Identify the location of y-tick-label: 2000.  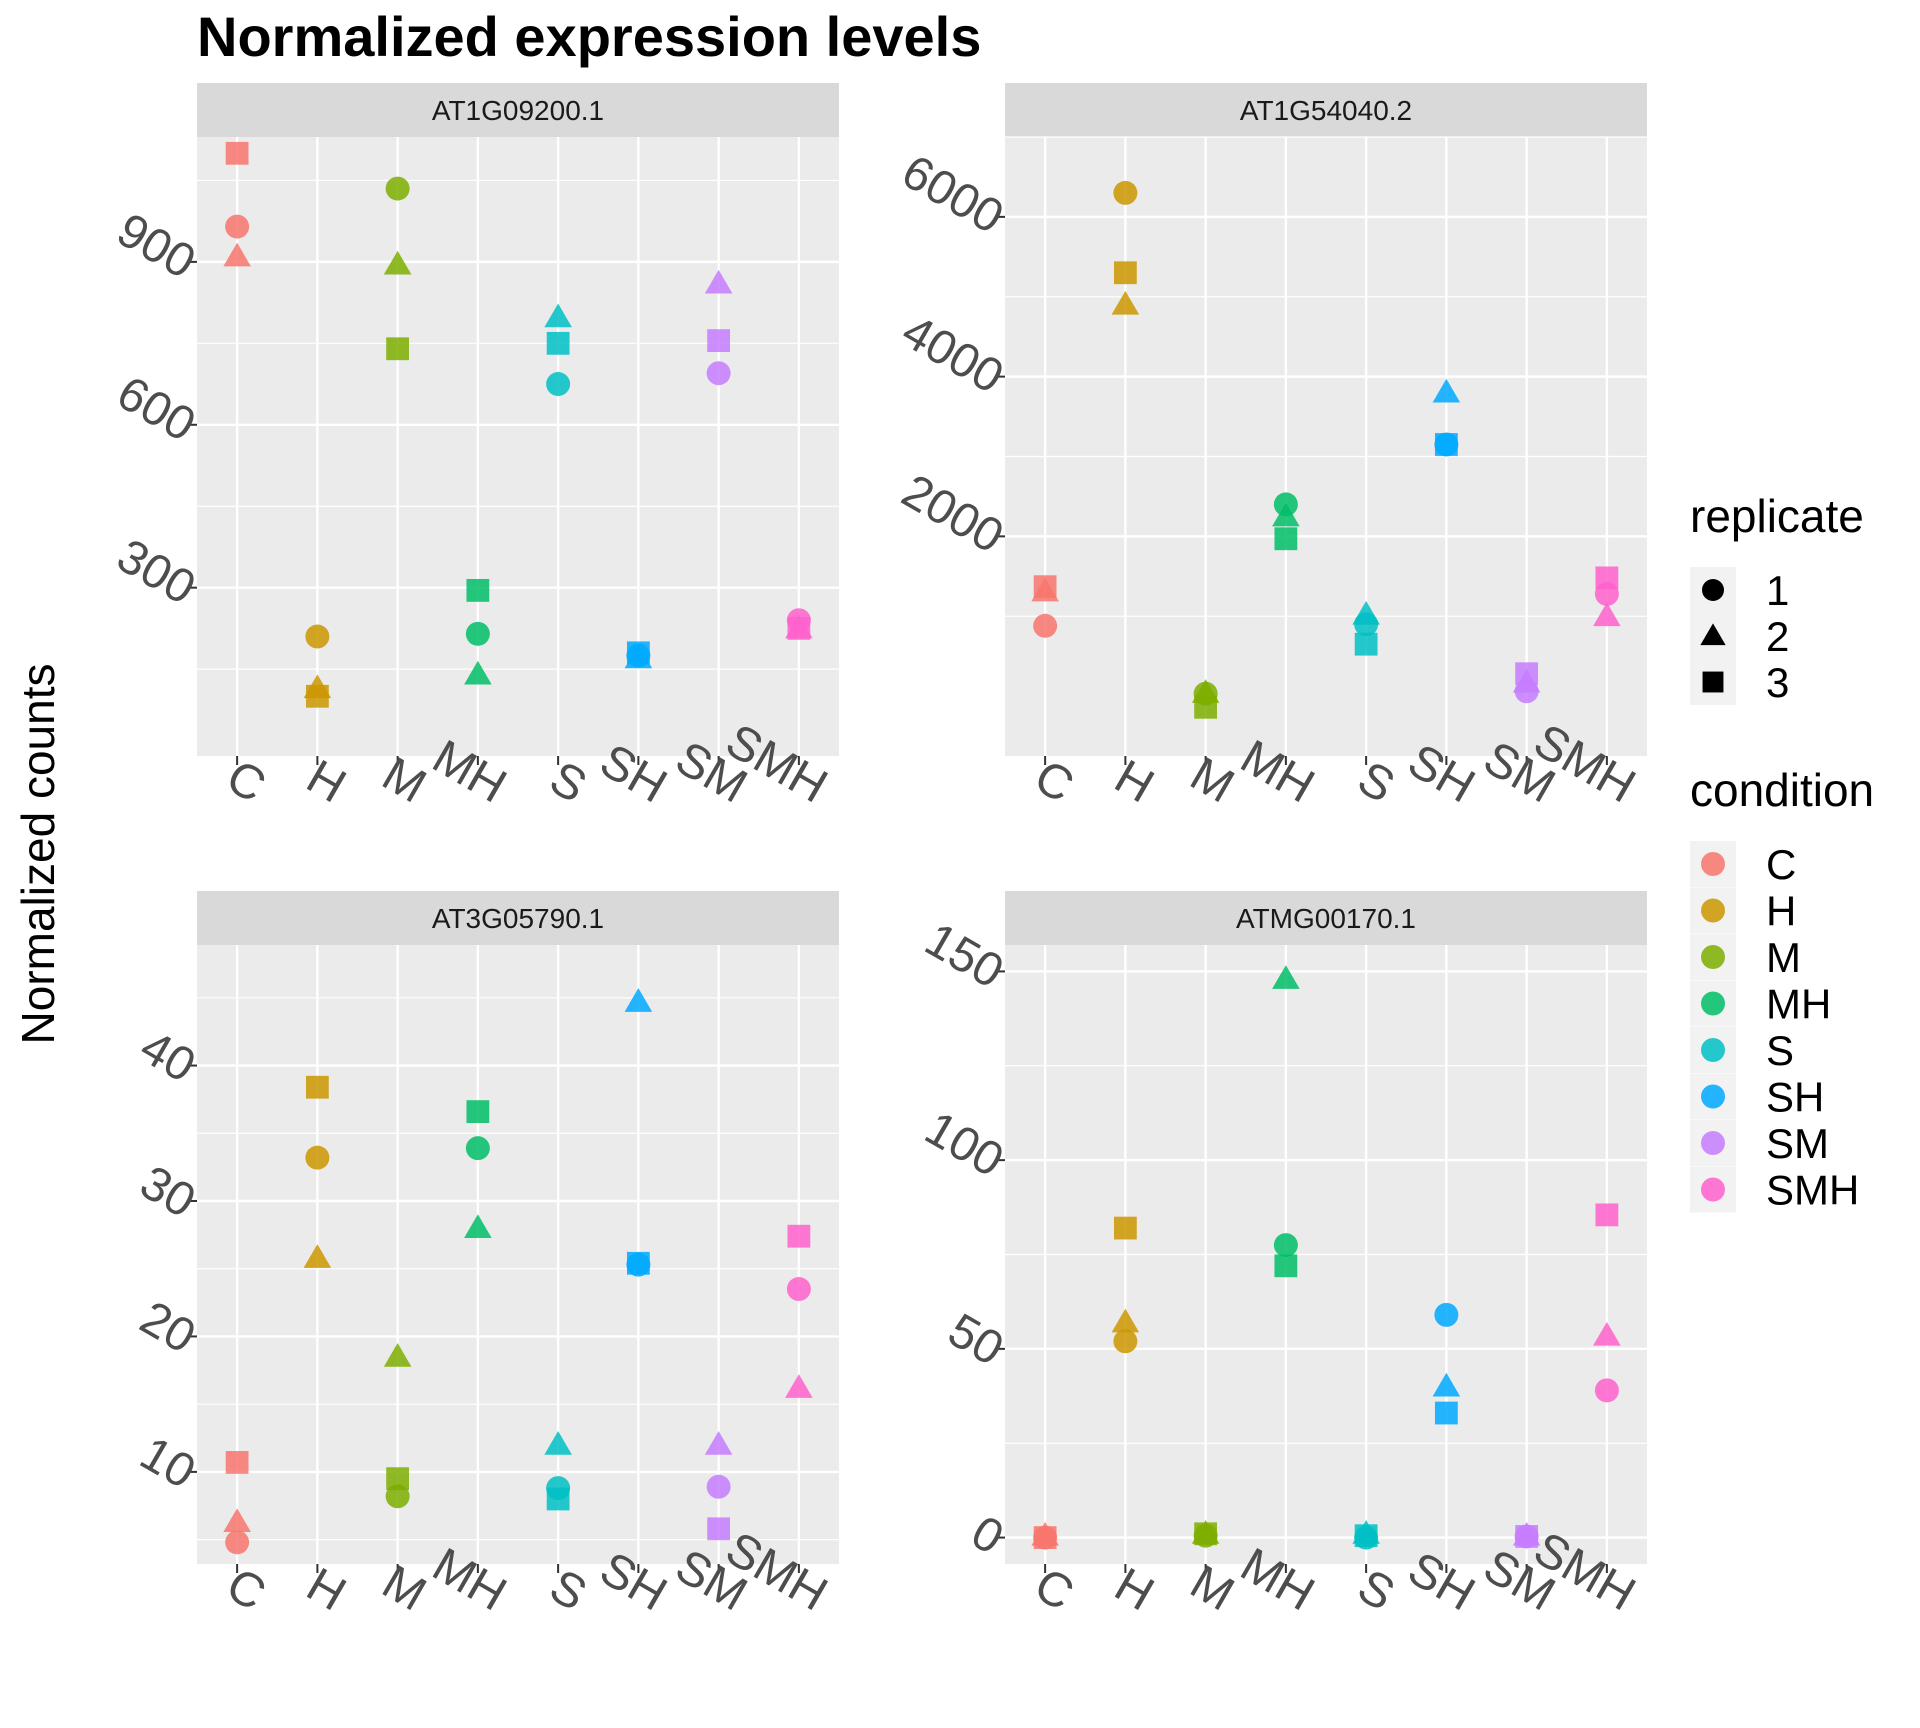
(952, 514).